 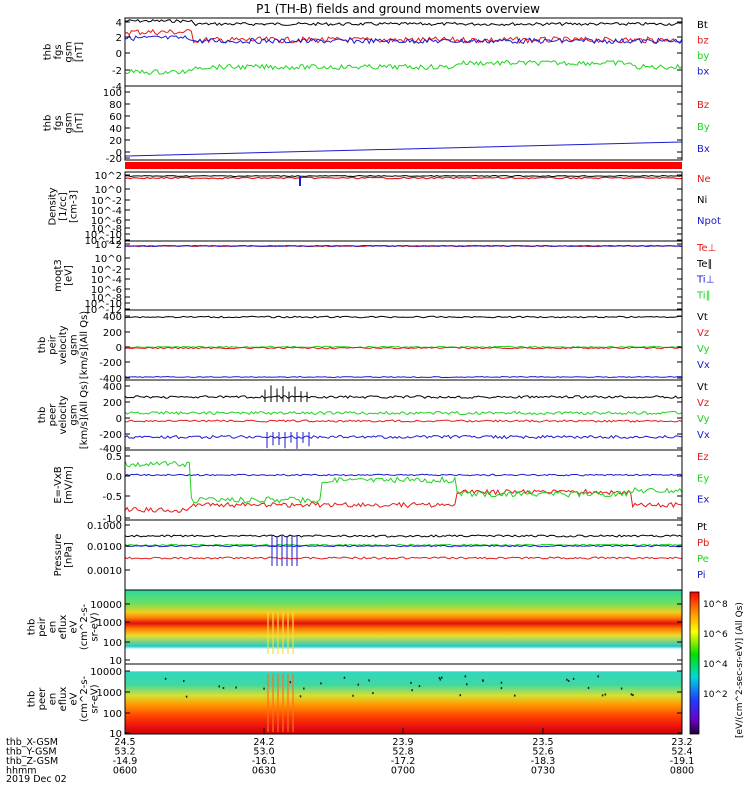 What do you see at coordinates (63, 627) in the screenshot?
I see `y-axis-label: eflux` at bounding box center [63, 627].